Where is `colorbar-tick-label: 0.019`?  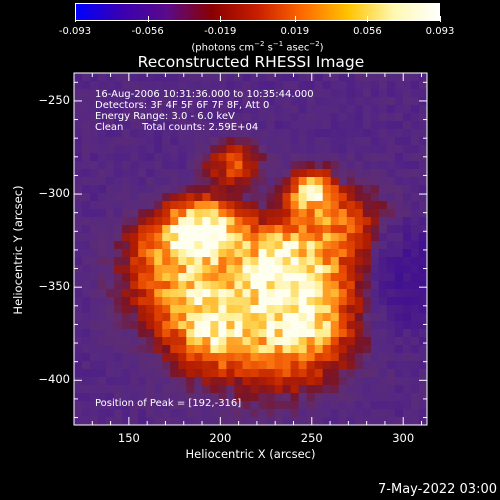 colorbar-tick-label: 0.019 is located at coordinates (295, 31).